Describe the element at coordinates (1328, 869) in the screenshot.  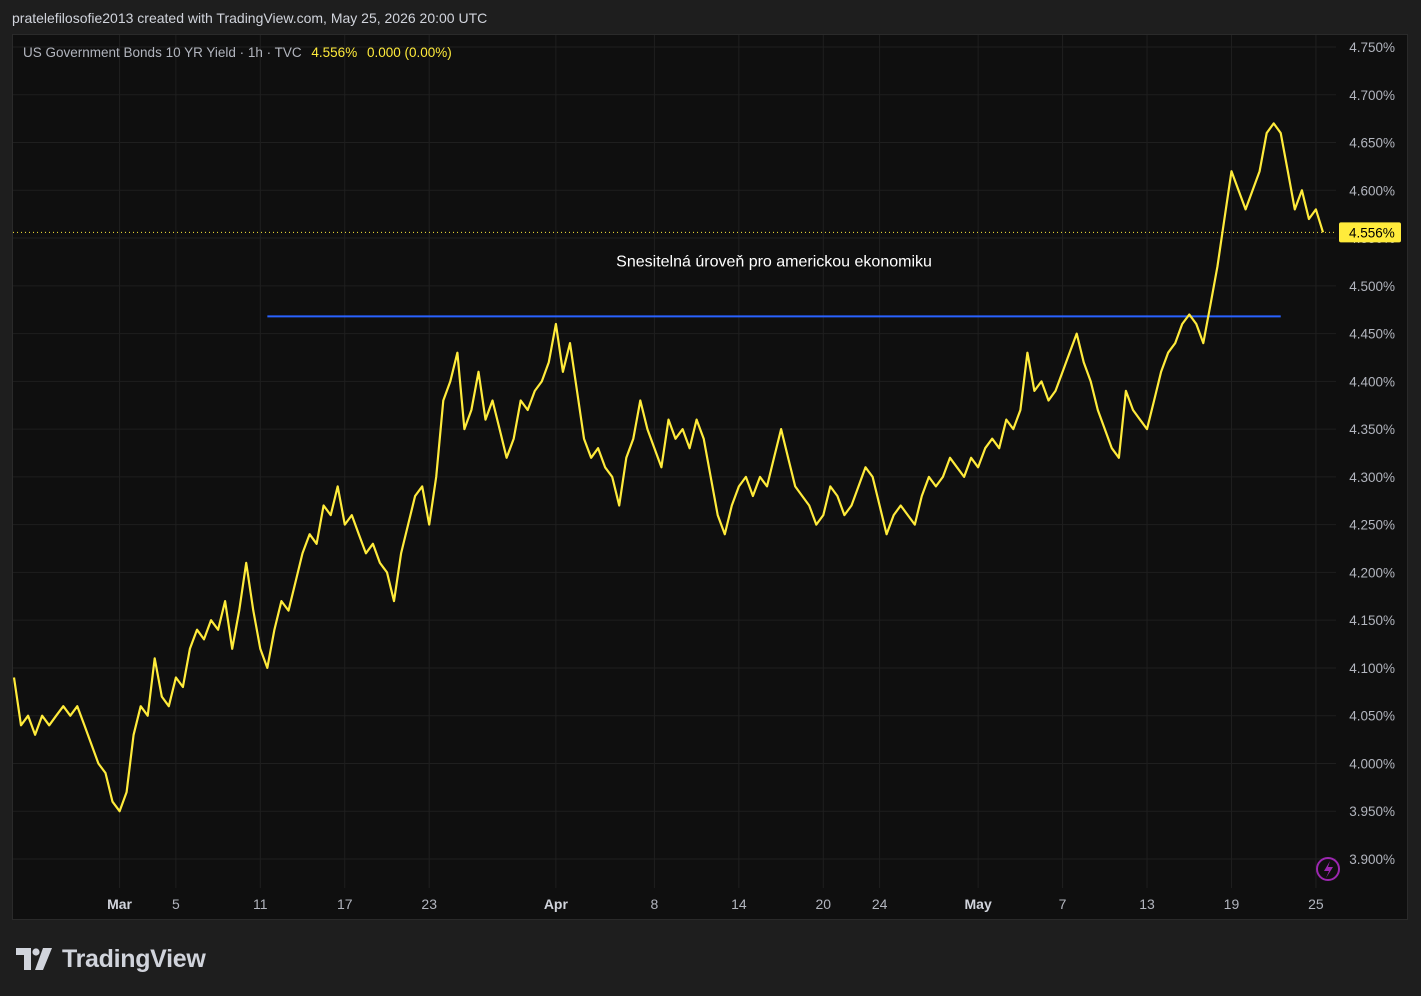
I see `lightning-icon` at that location.